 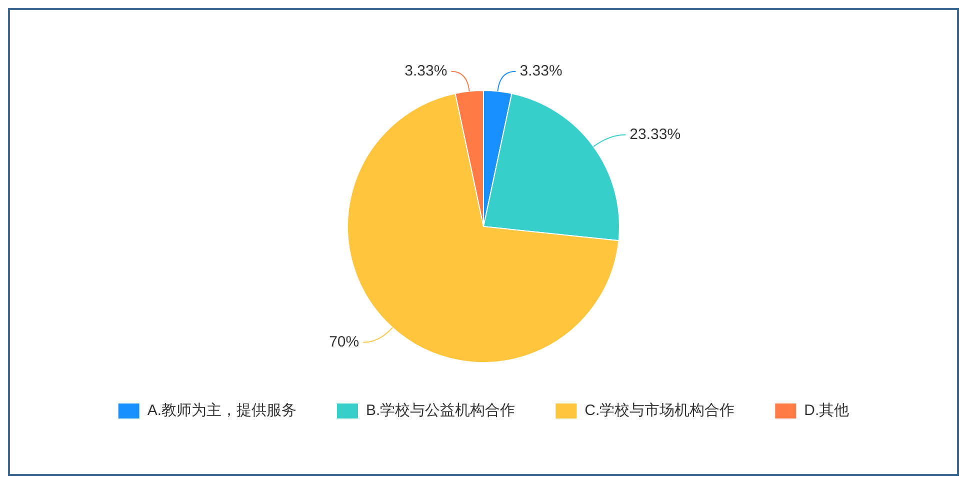 I want to click on data-label: 70%, so click(x=344, y=342).